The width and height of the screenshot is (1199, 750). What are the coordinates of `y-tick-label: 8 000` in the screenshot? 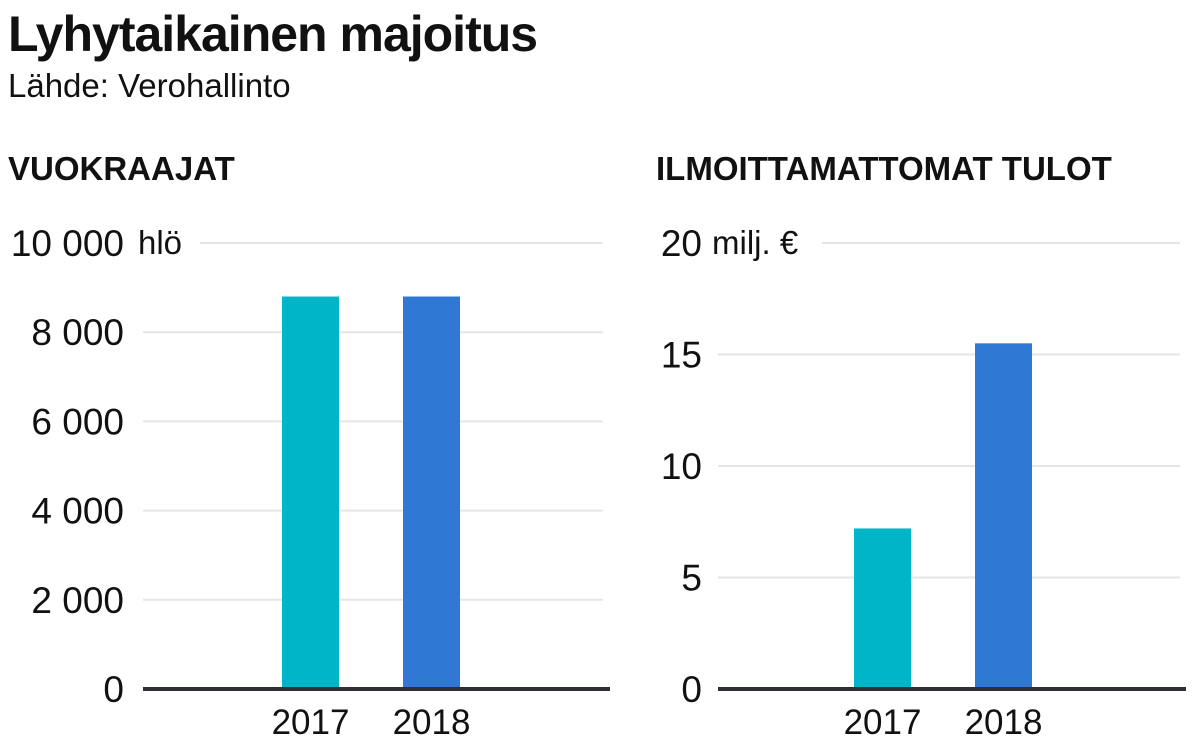 It's located at (77, 332).